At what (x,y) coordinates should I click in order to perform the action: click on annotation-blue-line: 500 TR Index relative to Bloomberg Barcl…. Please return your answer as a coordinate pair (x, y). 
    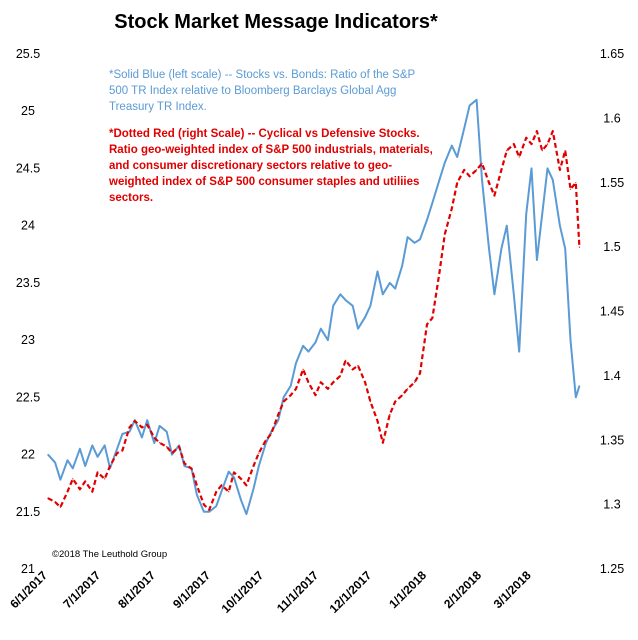
    Looking at the image, I should click on (252, 91).